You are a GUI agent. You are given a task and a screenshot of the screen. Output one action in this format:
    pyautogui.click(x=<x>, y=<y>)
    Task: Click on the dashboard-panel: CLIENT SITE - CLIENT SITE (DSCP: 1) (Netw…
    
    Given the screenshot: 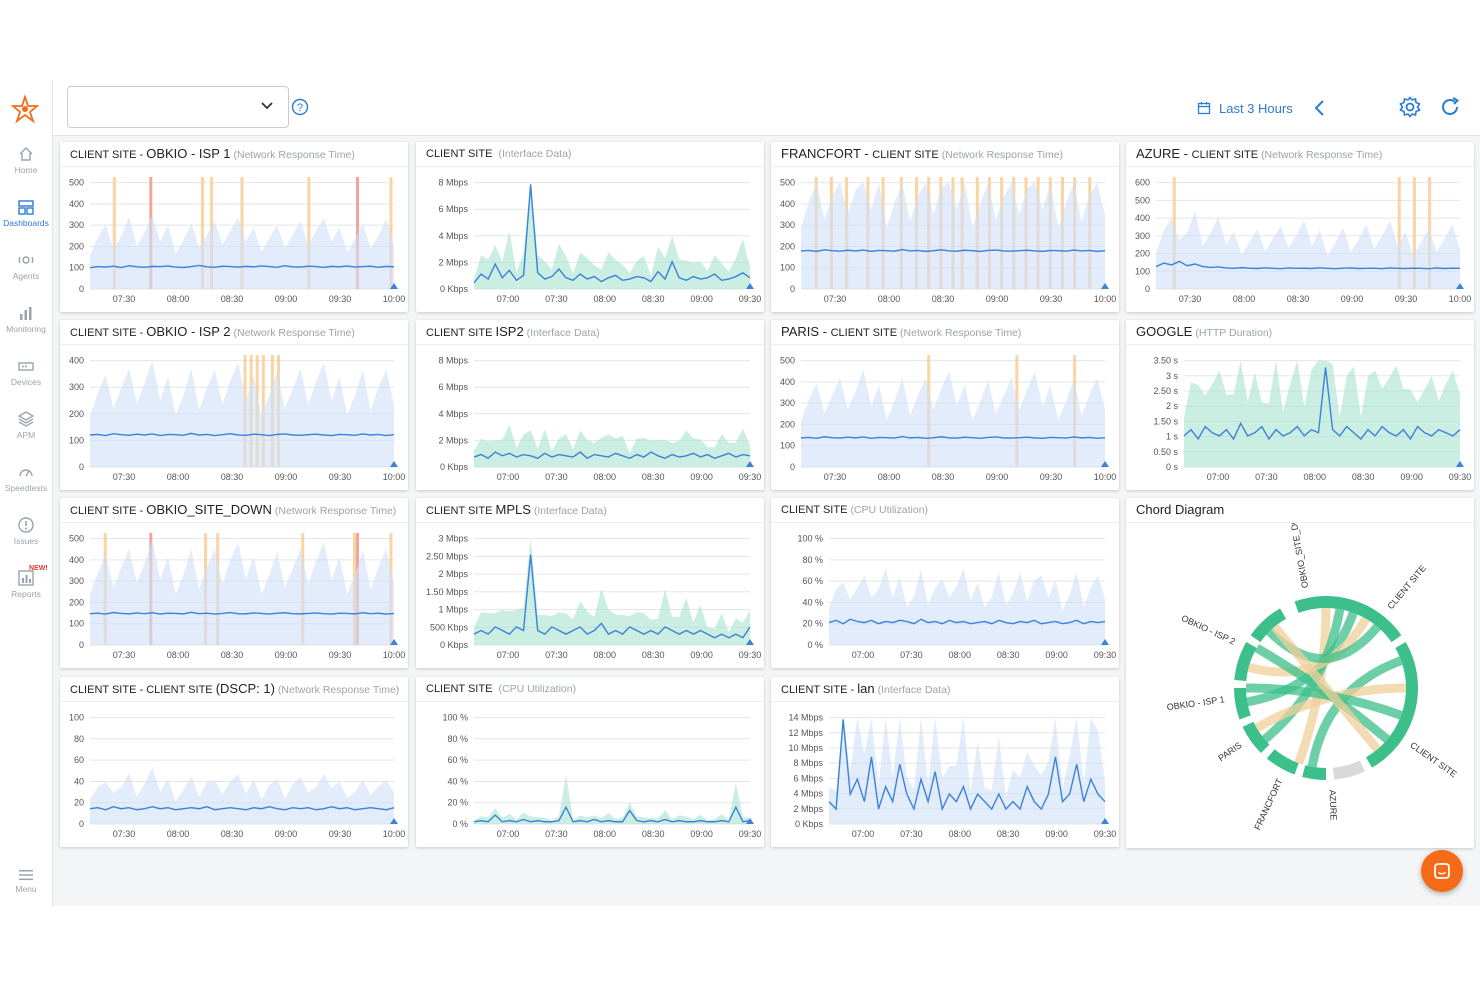 What is the action you would take?
    pyautogui.click(x=234, y=762)
    